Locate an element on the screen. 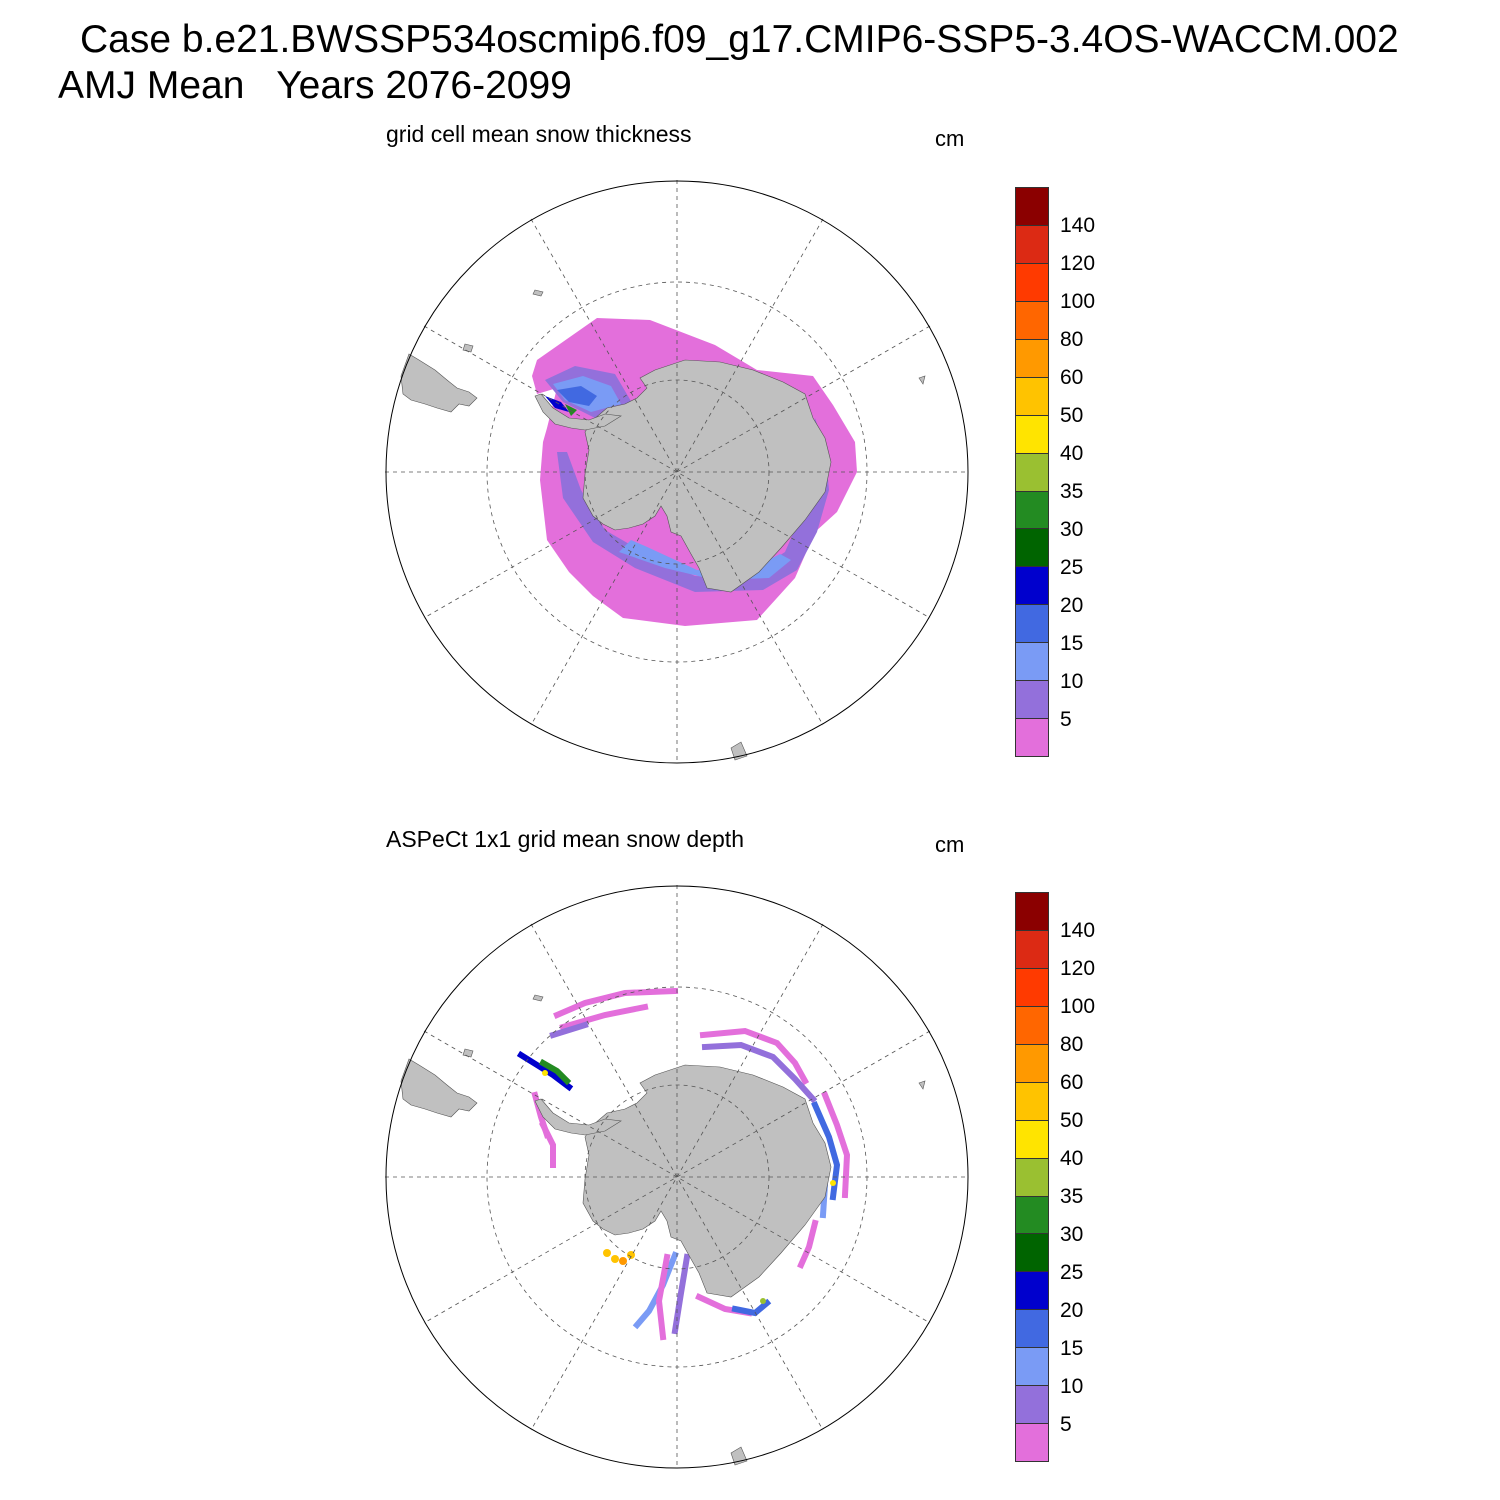 This screenshot has width=1500, height=1500. cbar2-label-15: 15 is located at coordinates (1072, 1348).